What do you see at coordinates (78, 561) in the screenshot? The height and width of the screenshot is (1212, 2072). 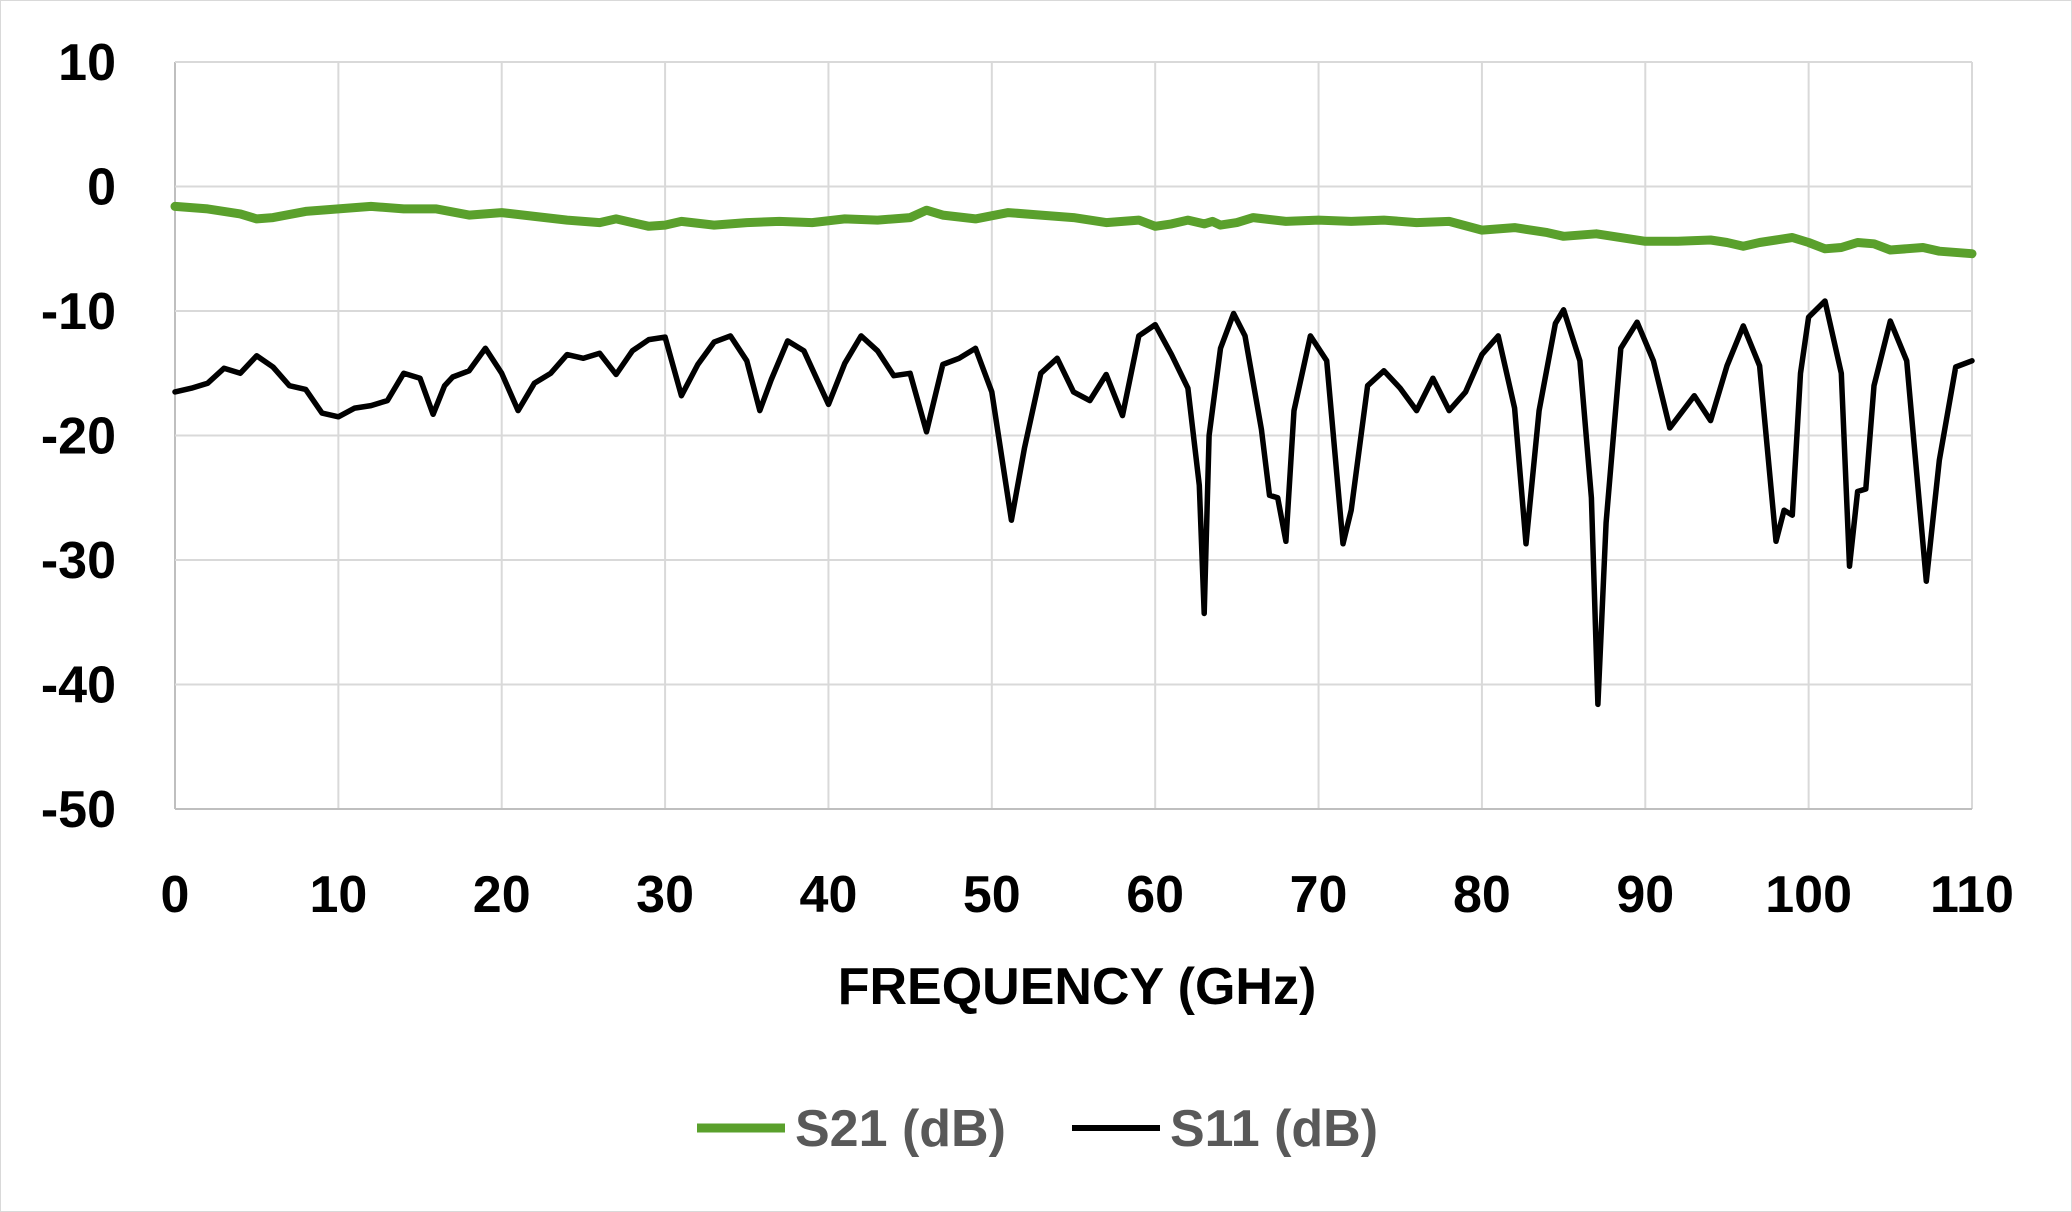 I see `y-tick-label: -30` at bounding box center [78, 561].